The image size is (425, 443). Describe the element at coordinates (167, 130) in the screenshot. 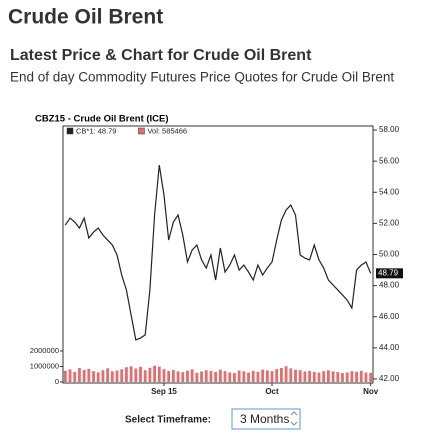

I see `legend-label: Vol: 585466` at that location.